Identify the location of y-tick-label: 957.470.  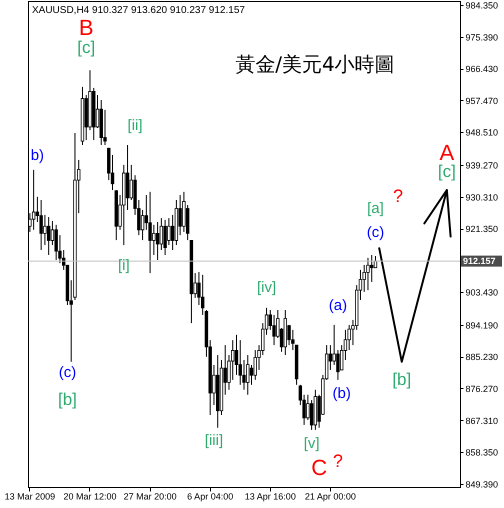
(482, 101).